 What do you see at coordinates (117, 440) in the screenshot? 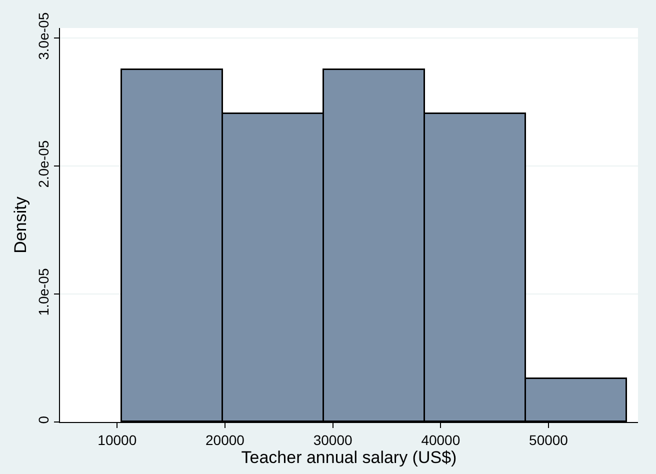
I see `x-tick-label: 10000` at bounding box center [117, 440].